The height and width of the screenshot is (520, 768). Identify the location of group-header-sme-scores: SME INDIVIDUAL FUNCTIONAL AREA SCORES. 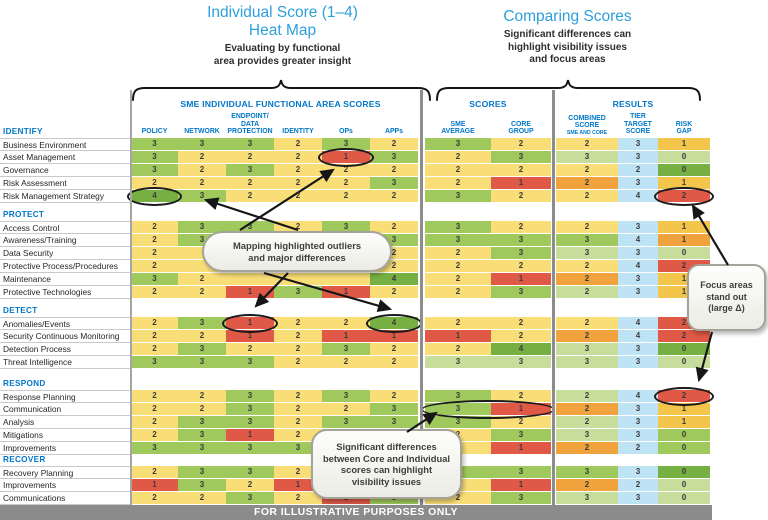
(280, 104).